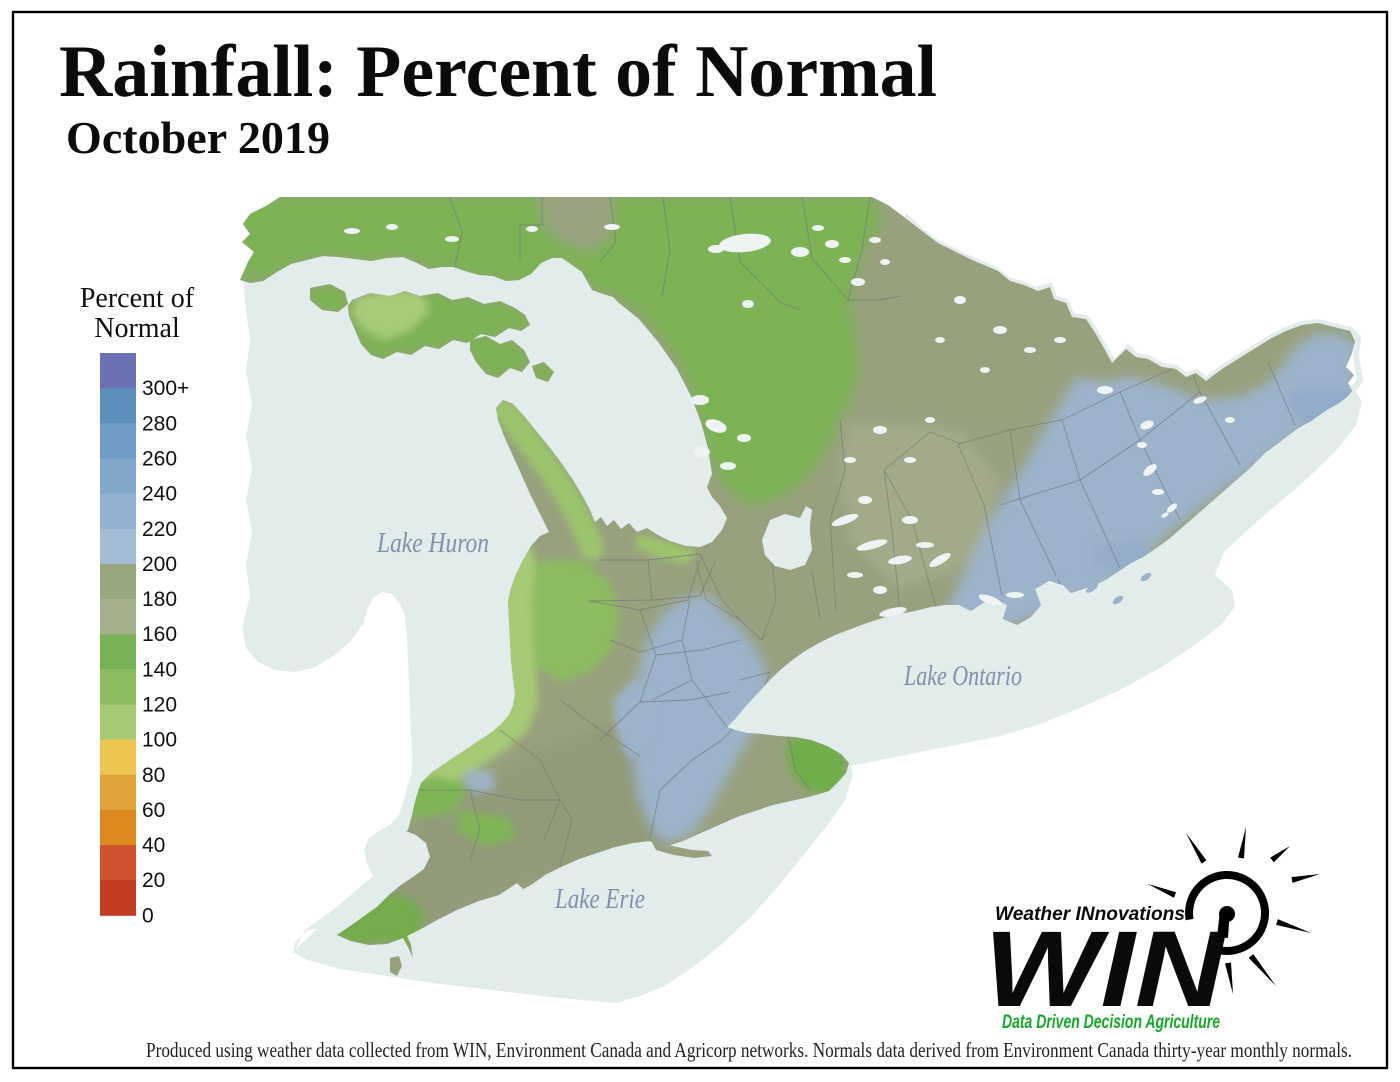 The height and width of the screenshot is (1082, 1400). Describe the element at coordinates (599, 899) in the screenshot. I see `svg-text: Lake Erie` at that location.